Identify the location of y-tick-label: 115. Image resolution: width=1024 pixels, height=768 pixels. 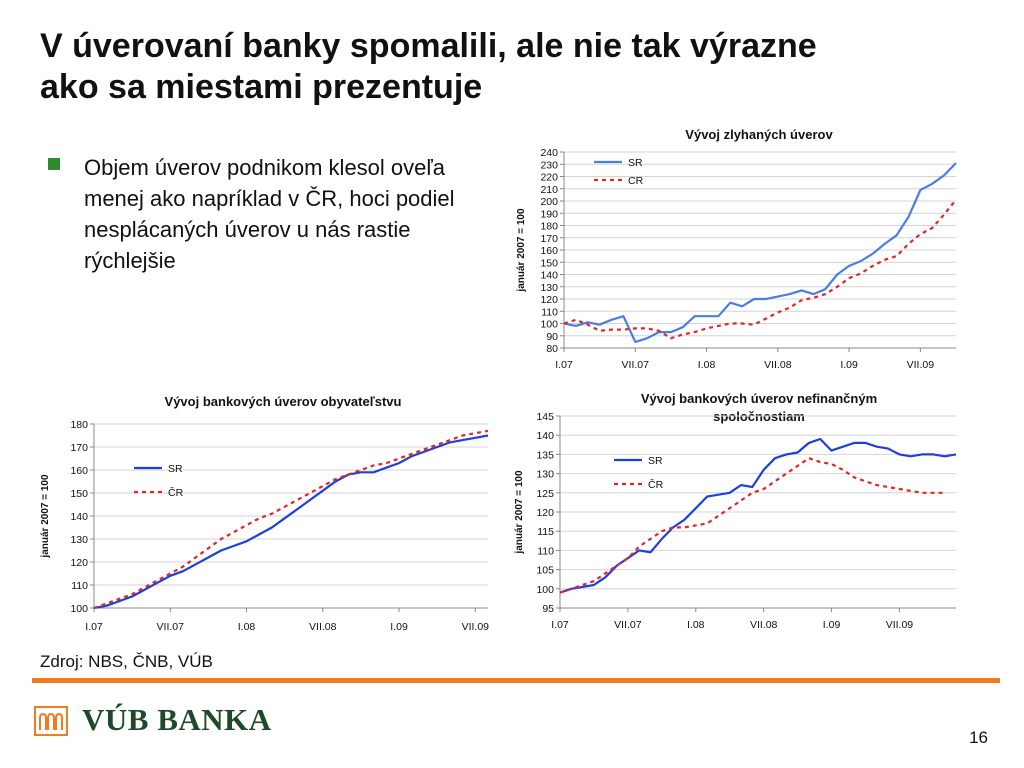
(545, 532).